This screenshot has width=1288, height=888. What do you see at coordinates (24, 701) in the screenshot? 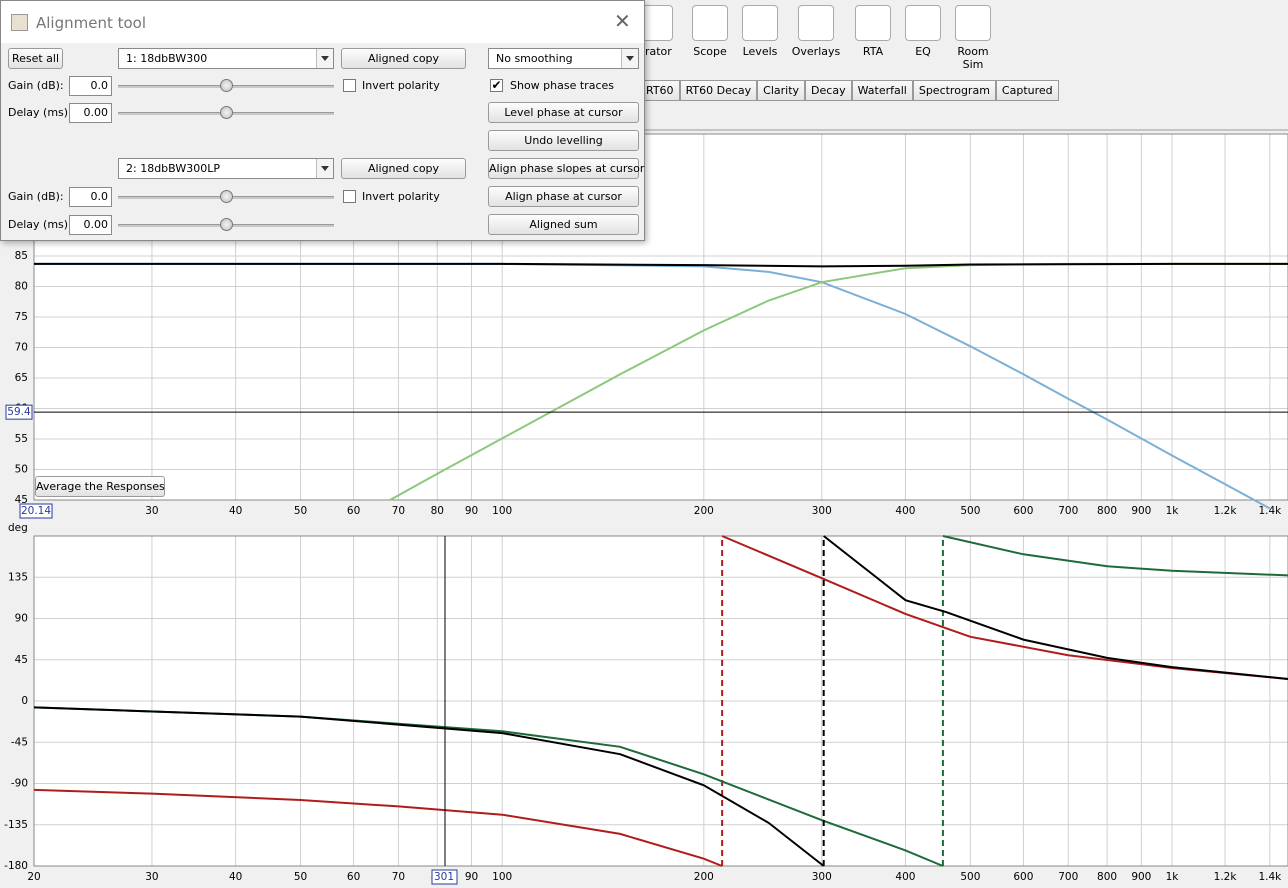
I see `y-tick-label: 0` at bounding box center [24, 701].